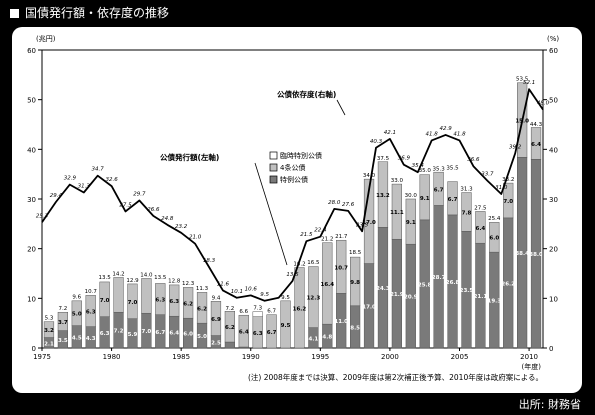 The width and height of the screenshot is (595, 415). What do you see at coordinates (31, 299) in the screenshot?
I see `y-left-tick-label: 10` at bounding box center [31, 299].